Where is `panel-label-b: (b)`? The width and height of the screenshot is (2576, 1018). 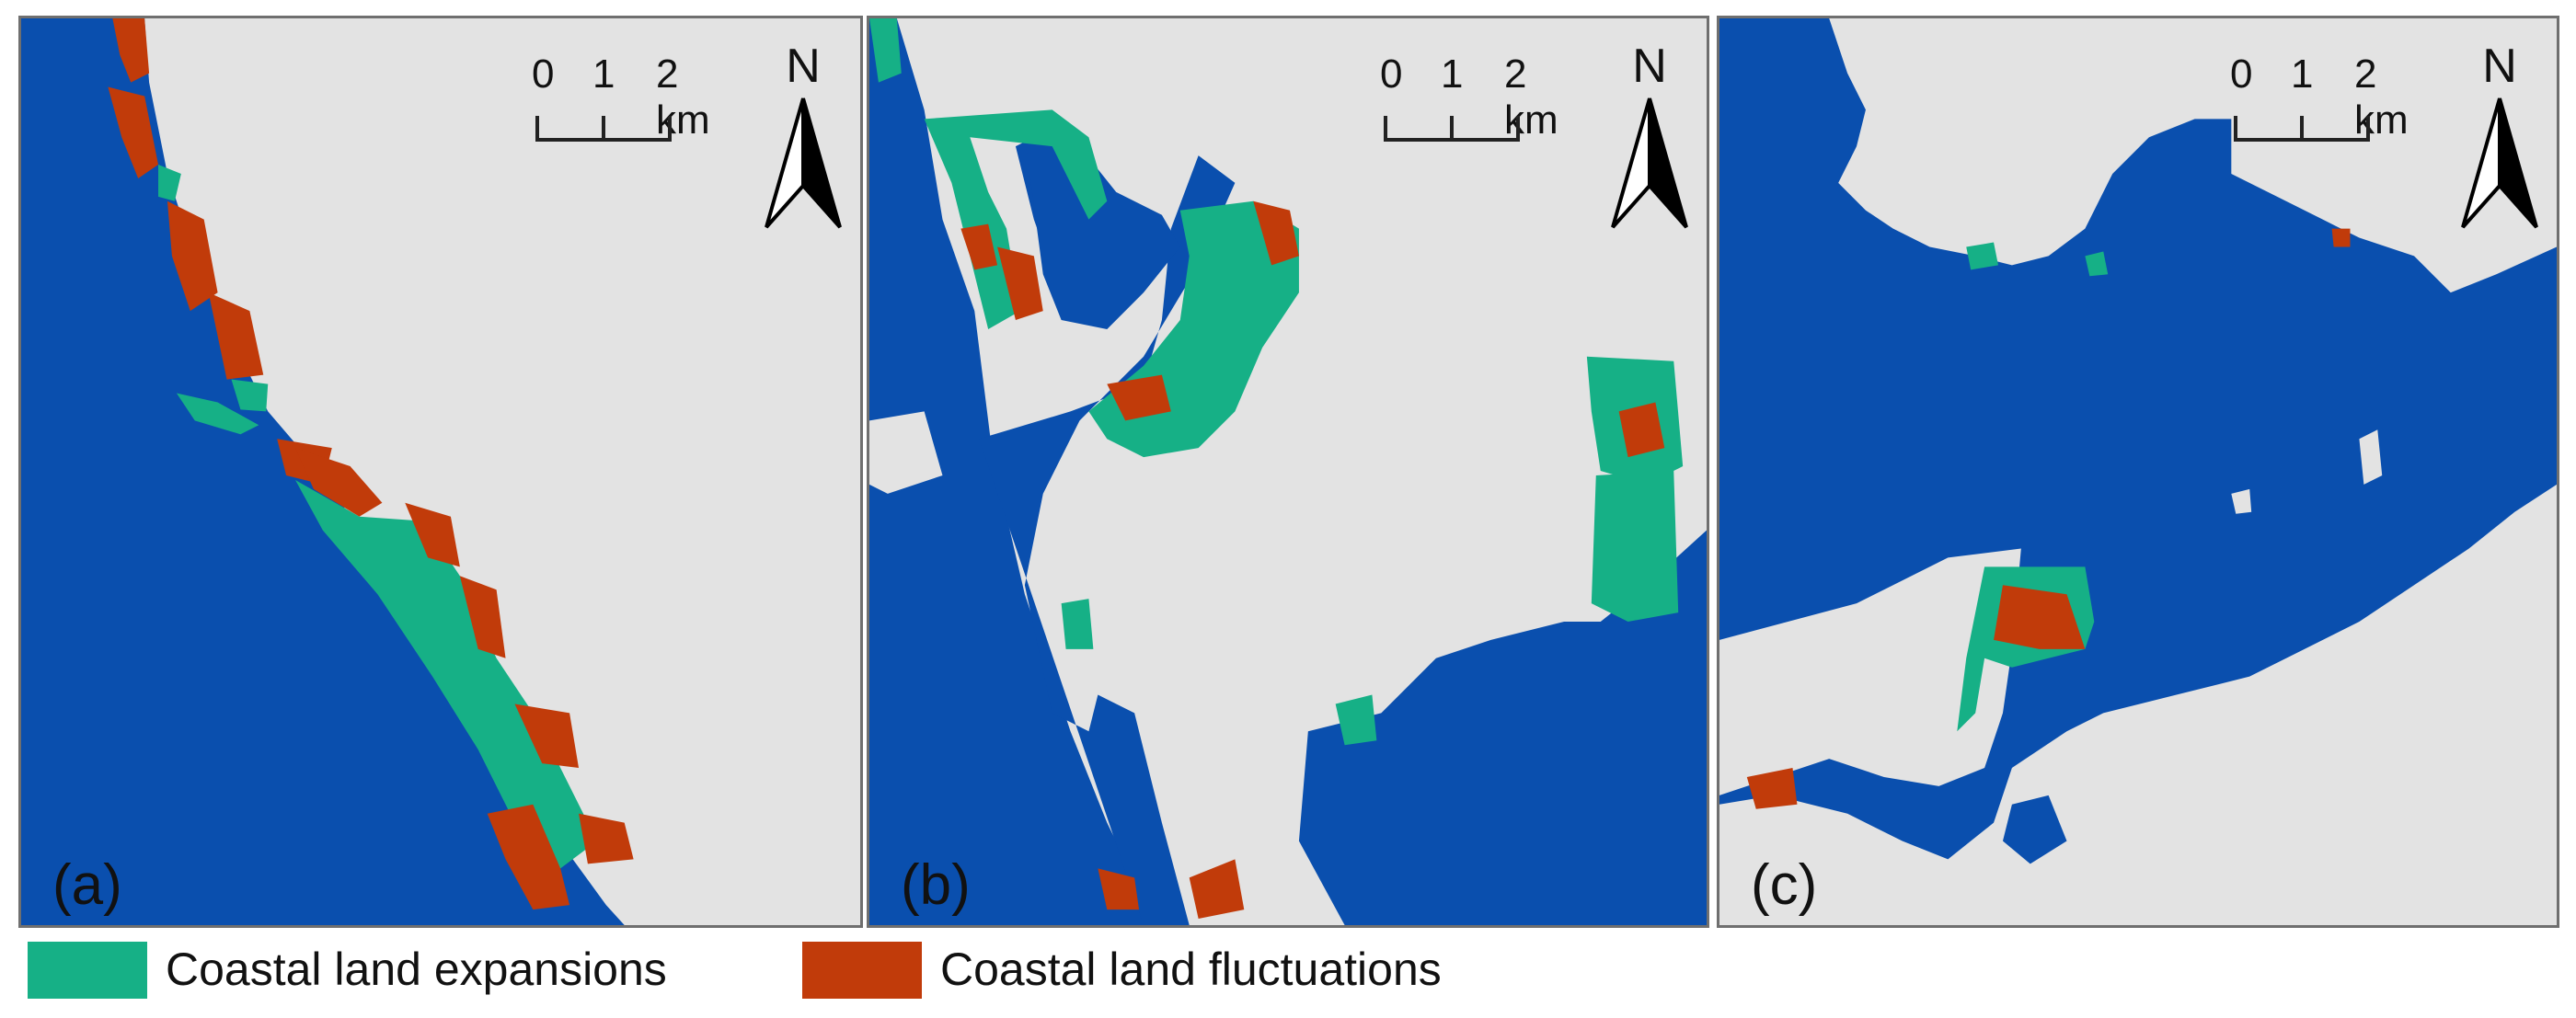
panel-label-b: (b) is located at coordinates (936, 885).